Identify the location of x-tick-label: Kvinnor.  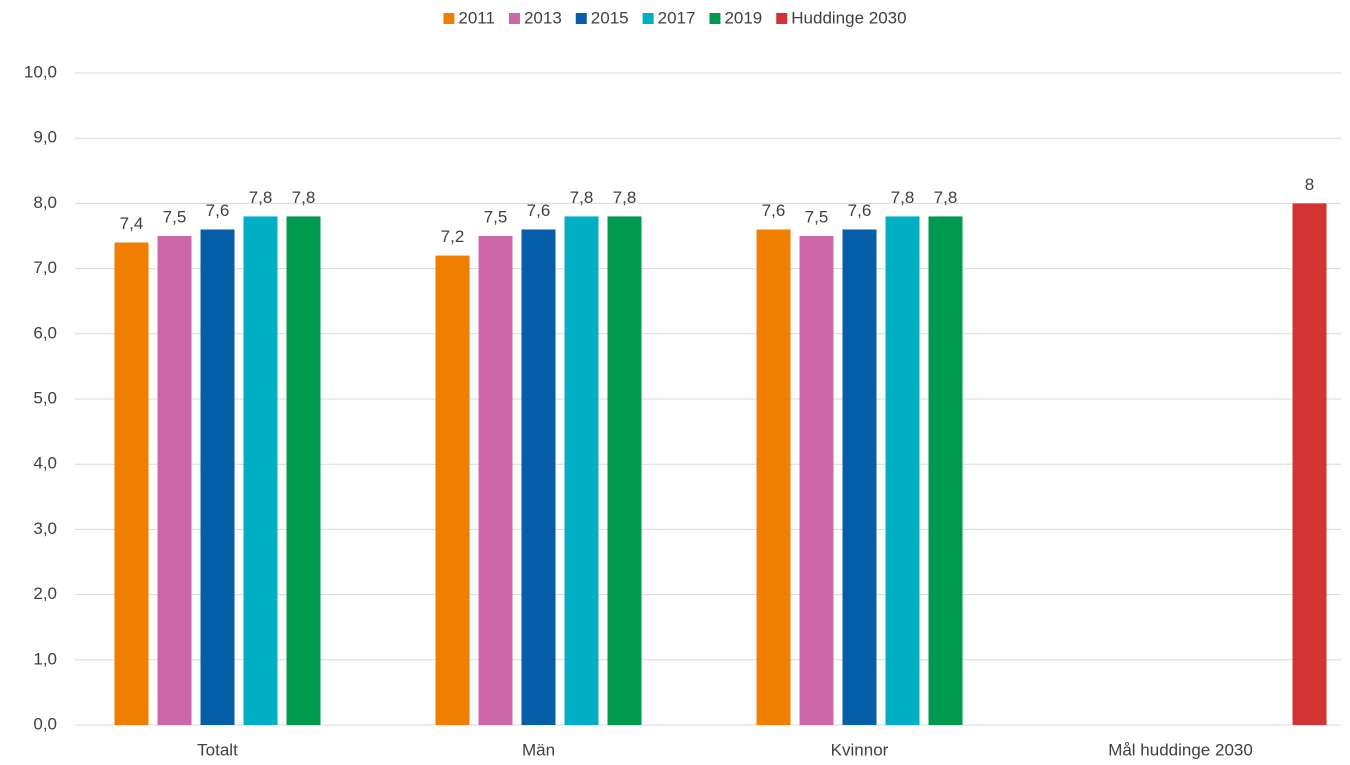
(860, 749).